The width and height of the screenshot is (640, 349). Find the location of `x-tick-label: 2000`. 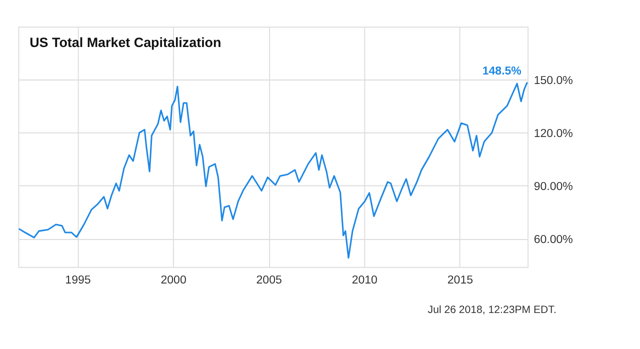

x-tick-label: 2000 is located at coordinates (173, 280).